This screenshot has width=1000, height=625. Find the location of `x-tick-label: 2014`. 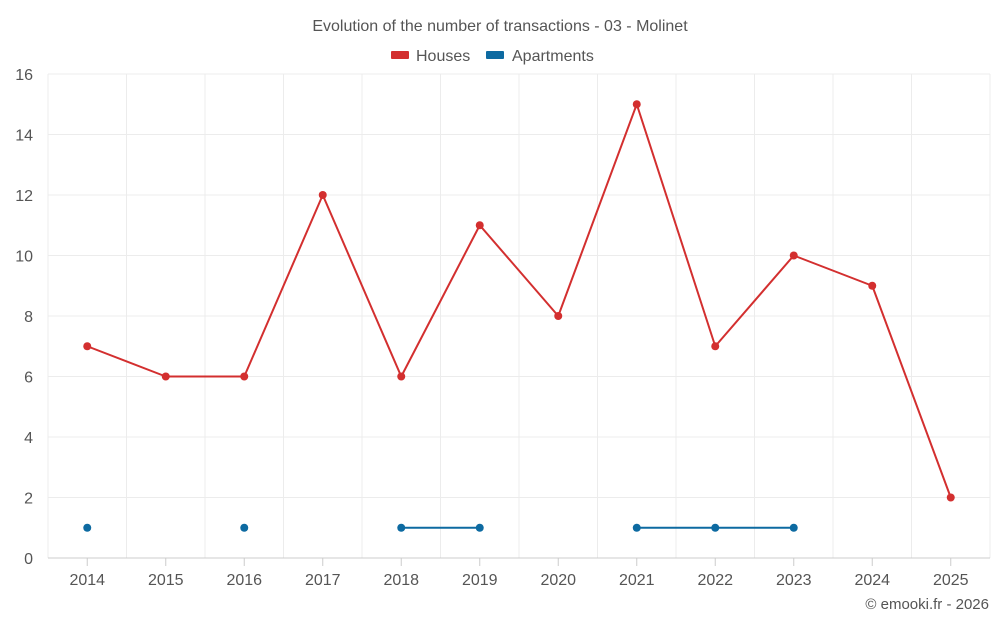

x-tick-label: 2014 is located at coordinates (87, 580).